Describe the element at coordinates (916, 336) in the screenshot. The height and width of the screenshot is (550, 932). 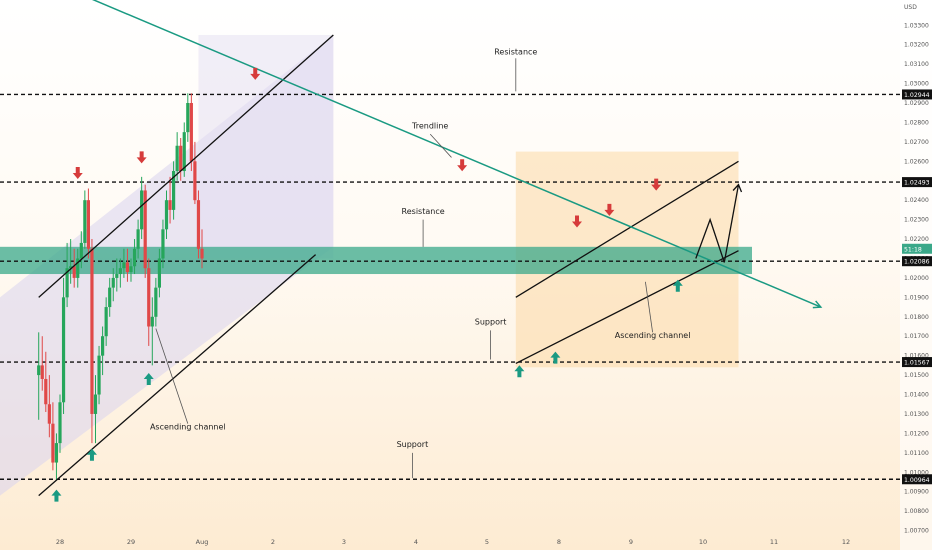
I see `price-tick-label: 1.01700` at that location.